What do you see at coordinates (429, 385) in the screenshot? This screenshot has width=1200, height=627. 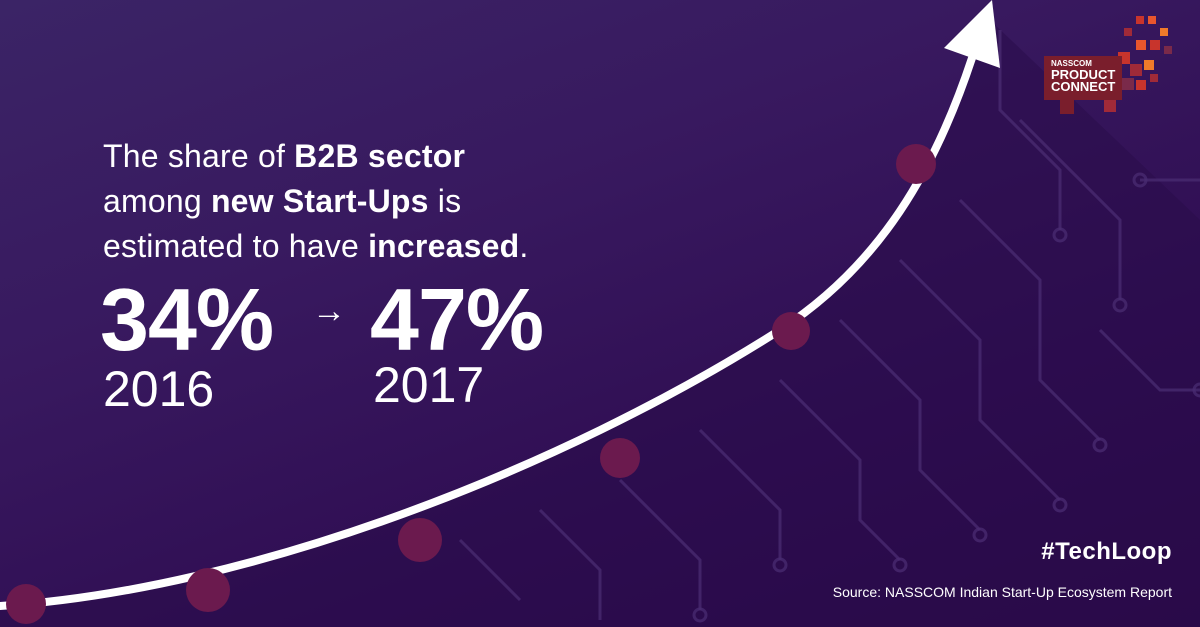 I see `stat-to-year: 2017` at bounding box center [429, 385].